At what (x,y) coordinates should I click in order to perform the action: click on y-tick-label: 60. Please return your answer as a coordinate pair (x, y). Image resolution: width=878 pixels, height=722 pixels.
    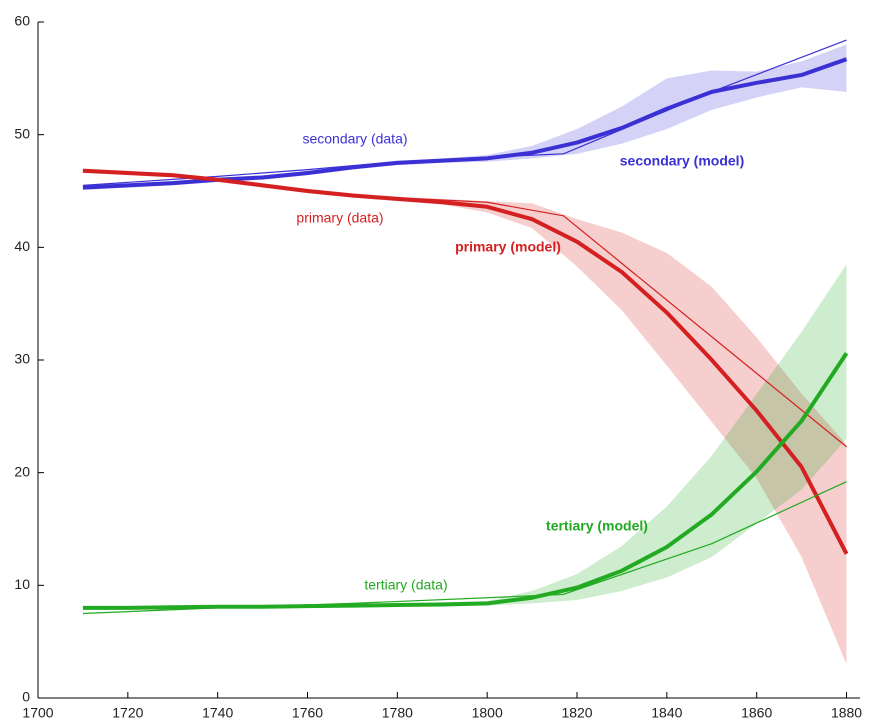
    Looking at the image, I should click on (22, 21).